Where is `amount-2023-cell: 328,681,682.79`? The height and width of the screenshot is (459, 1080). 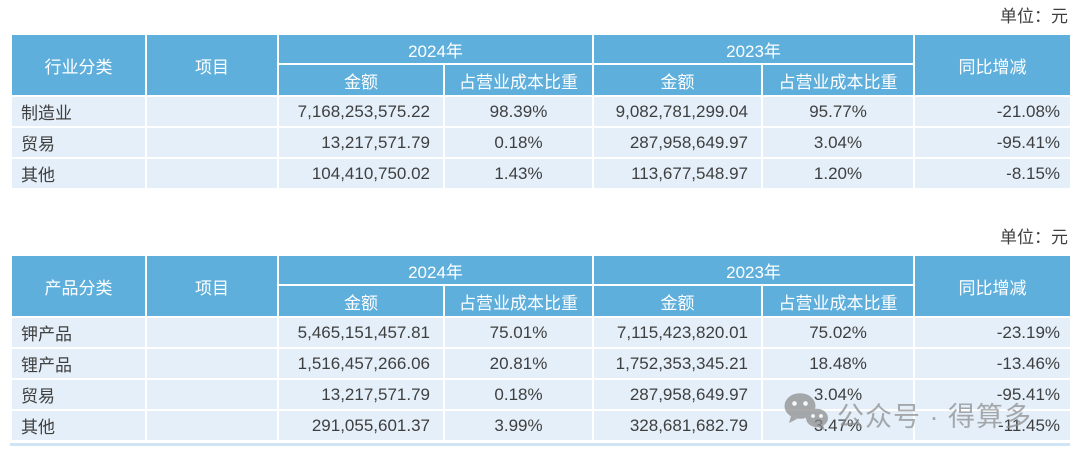 amount-2023-cell: 328,681,682.79 is located at coordinates (678, 425).